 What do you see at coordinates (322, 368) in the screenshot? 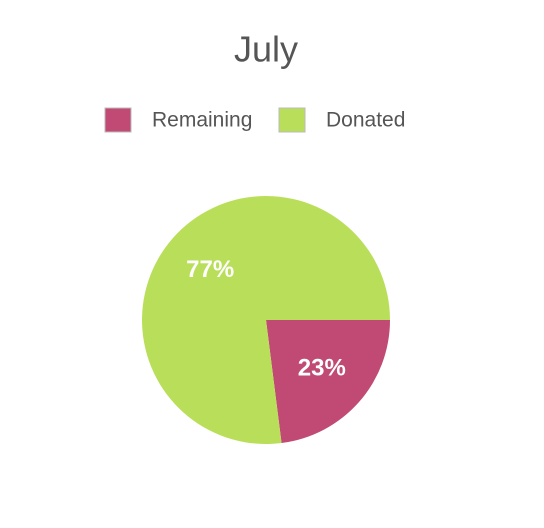
I see `data-label: 23%` at bounding box center [322, 368].